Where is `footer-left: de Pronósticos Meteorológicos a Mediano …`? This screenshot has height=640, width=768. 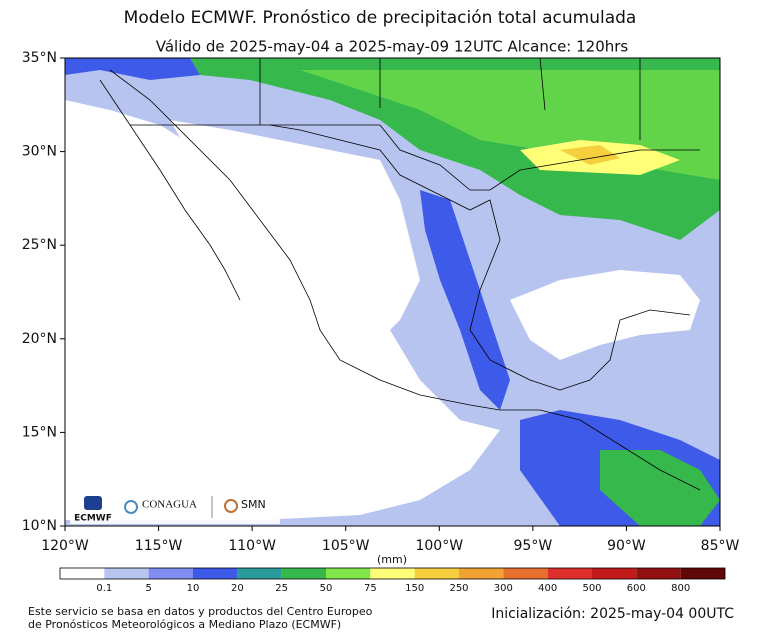 footer-left: de Pronósticos Meteorológicos a Mediano … is located at coordinates (184, 624).